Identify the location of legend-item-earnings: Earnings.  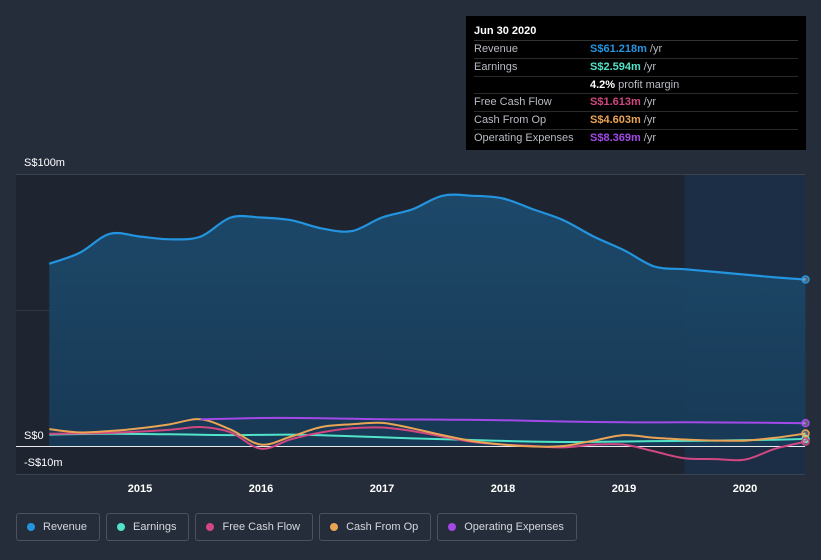
(148, 527).